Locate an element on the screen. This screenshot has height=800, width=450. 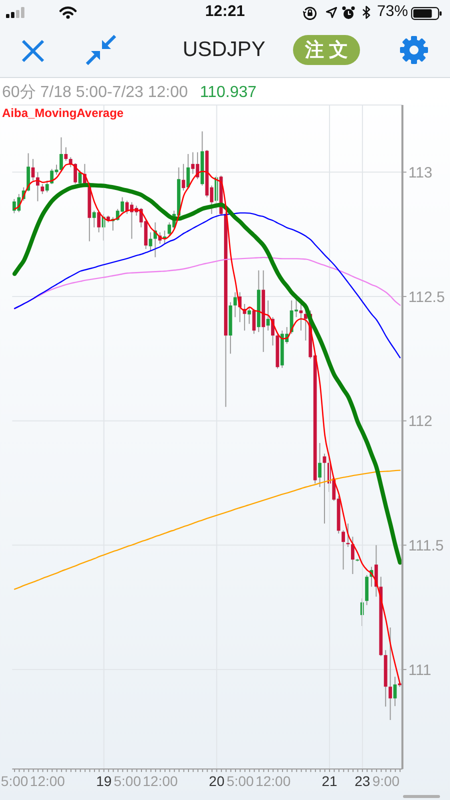
text: 12:21 is located at coordinates (225, 12).